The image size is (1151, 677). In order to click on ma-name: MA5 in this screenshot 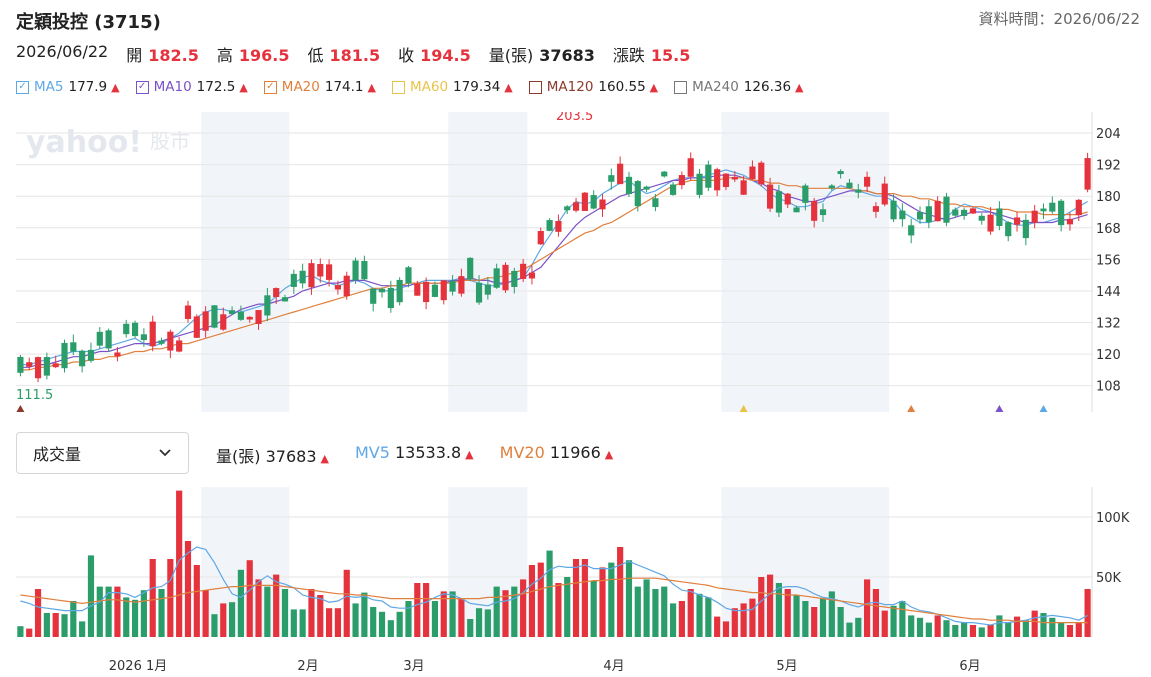, I will do `click(49, 87)`.